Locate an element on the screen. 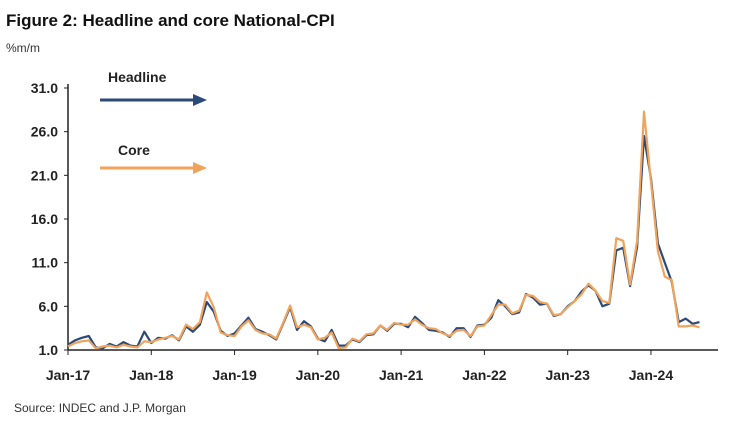  x-tick-label: Jan-19 is located at coordinates (234, 375).